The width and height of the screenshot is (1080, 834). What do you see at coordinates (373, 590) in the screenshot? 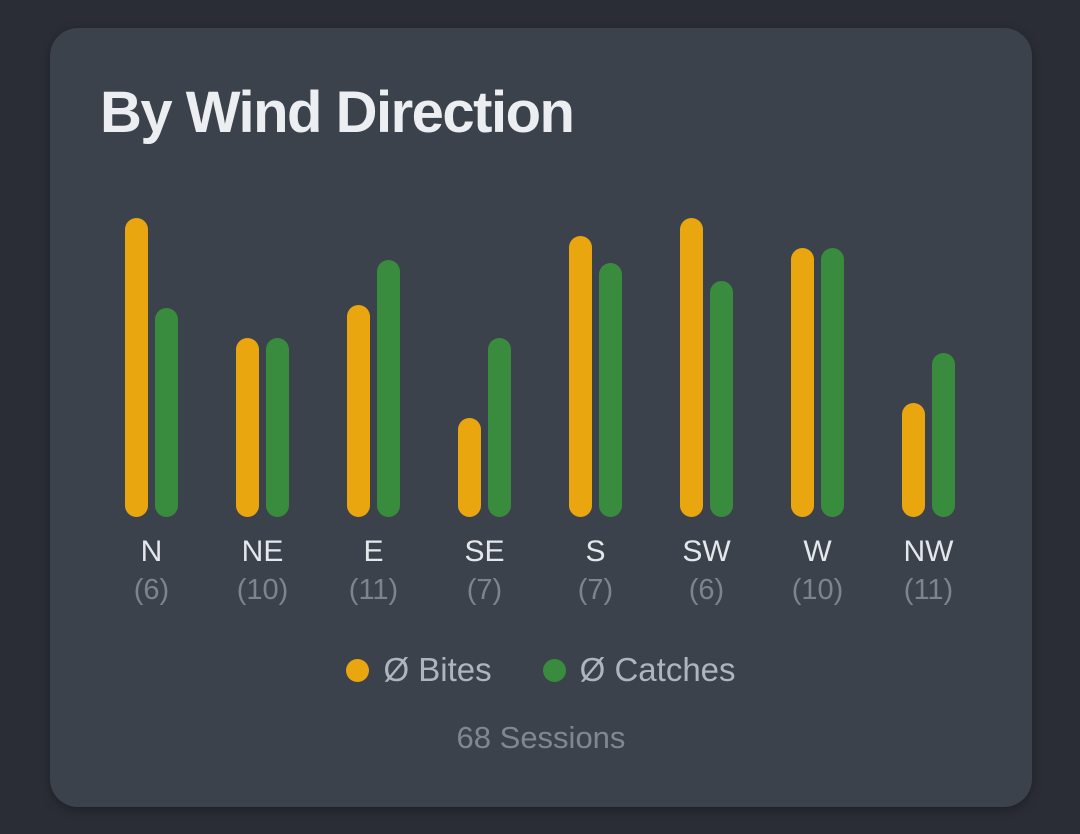
I see `session-count-label-e: (11)` at bounding box center [373, 590].